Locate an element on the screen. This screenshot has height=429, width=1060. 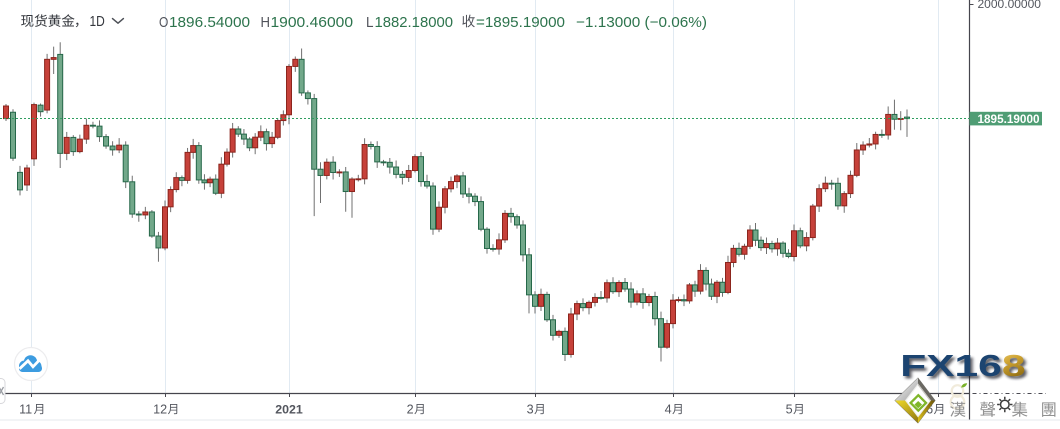
svg-text: L is located at coordinates (370, 22).